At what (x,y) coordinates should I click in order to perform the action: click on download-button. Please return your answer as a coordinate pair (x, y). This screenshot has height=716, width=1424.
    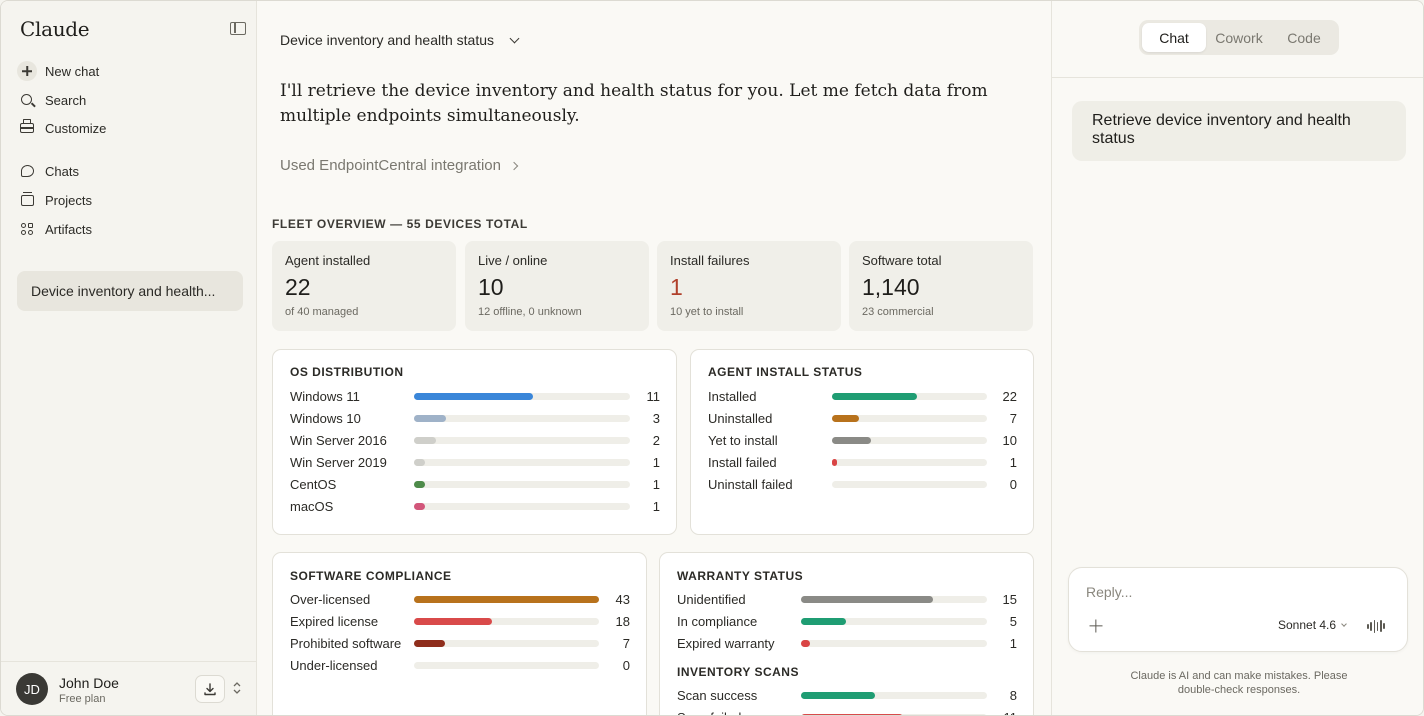
    Looking at the image, I should click on (210, 689).